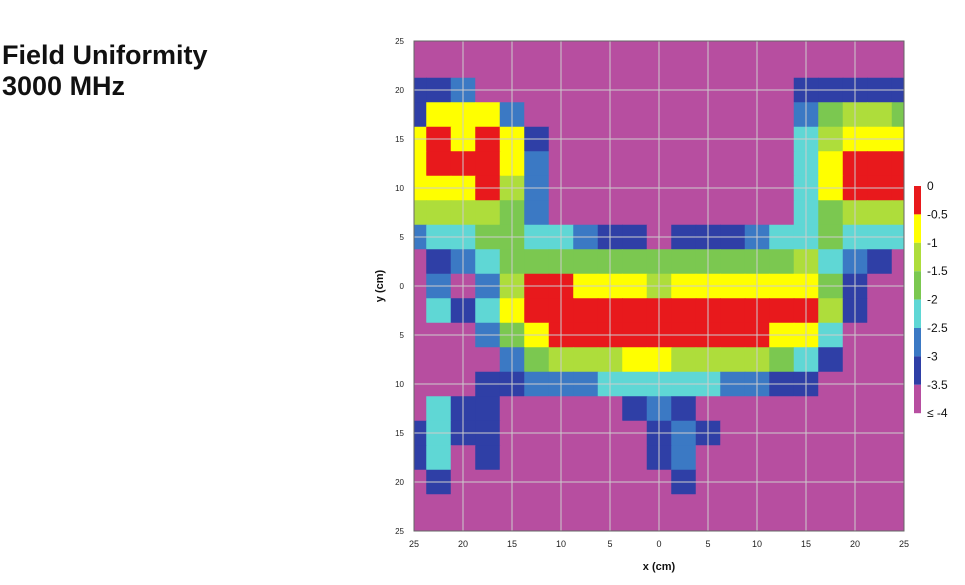  What do you see at coordinates (930, 186) in the screenshot?
I see `colorbar-label: 0` at bounding box center [930, 186].